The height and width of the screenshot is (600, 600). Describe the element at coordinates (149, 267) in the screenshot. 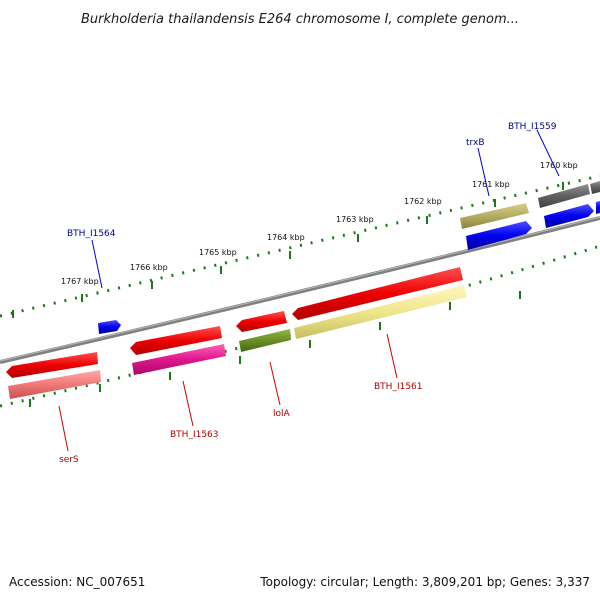

I see `tick-label: 1766 kbp` at that location.